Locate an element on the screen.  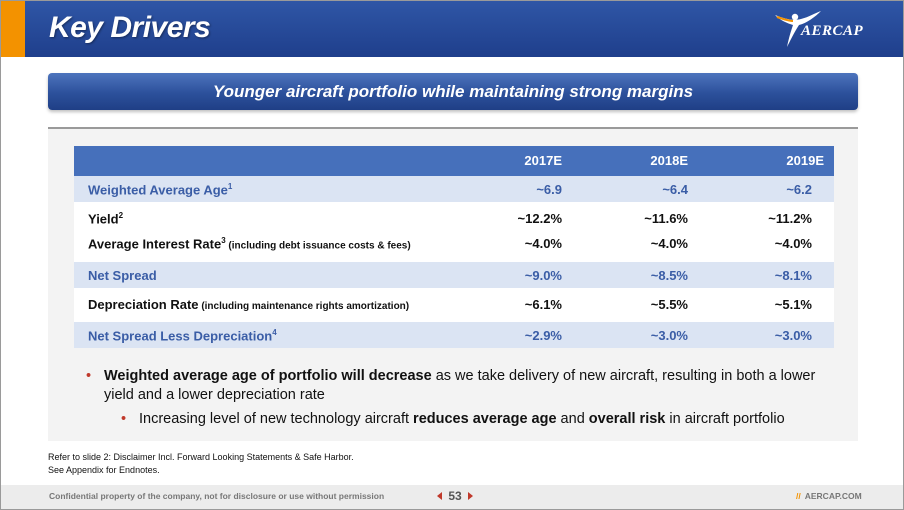
table-cell: ~2.9% is located at coordinates (543, 335).